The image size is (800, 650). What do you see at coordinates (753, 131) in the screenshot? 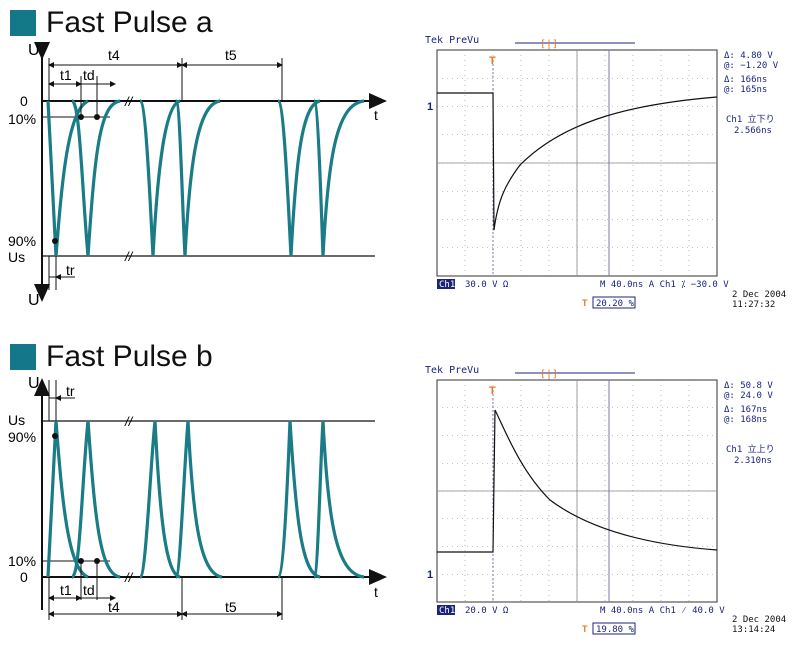
I see `svg-text: 2.566ns` at bounding box center [753, 131].